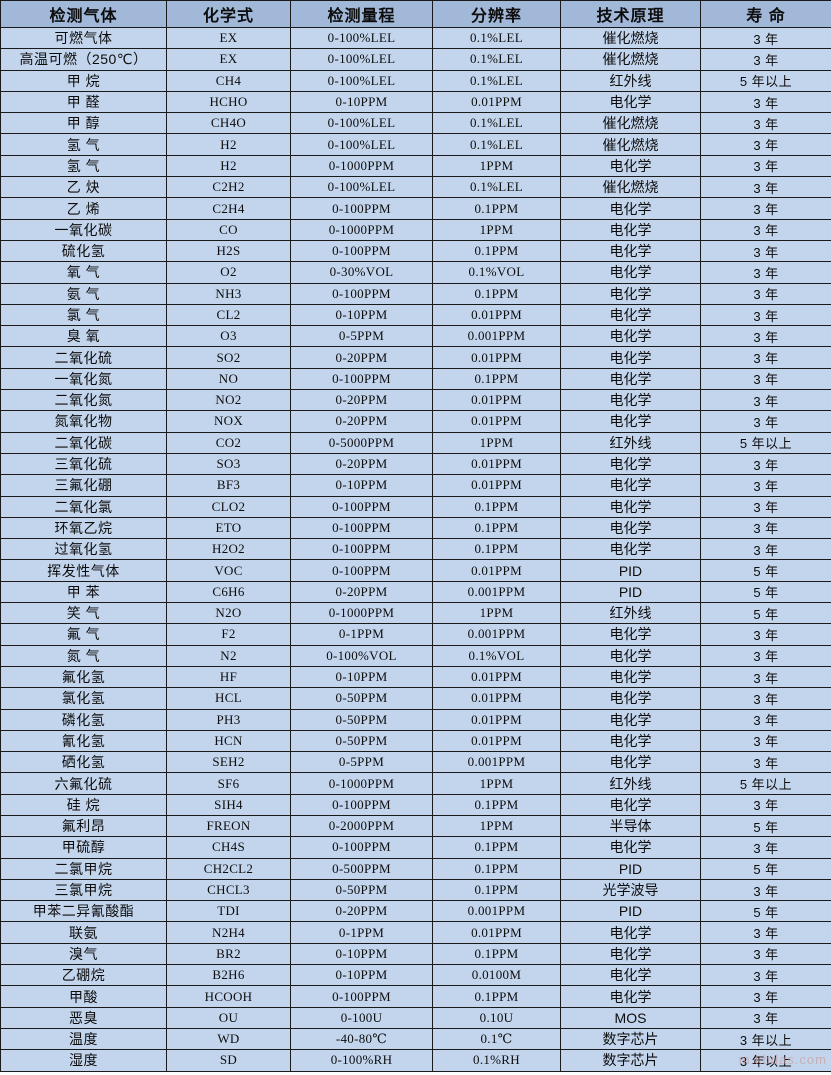  Describe the element at coordinates (228, 421) in the screenshot. I see `cell-chemical-formula: NOX` at that location.